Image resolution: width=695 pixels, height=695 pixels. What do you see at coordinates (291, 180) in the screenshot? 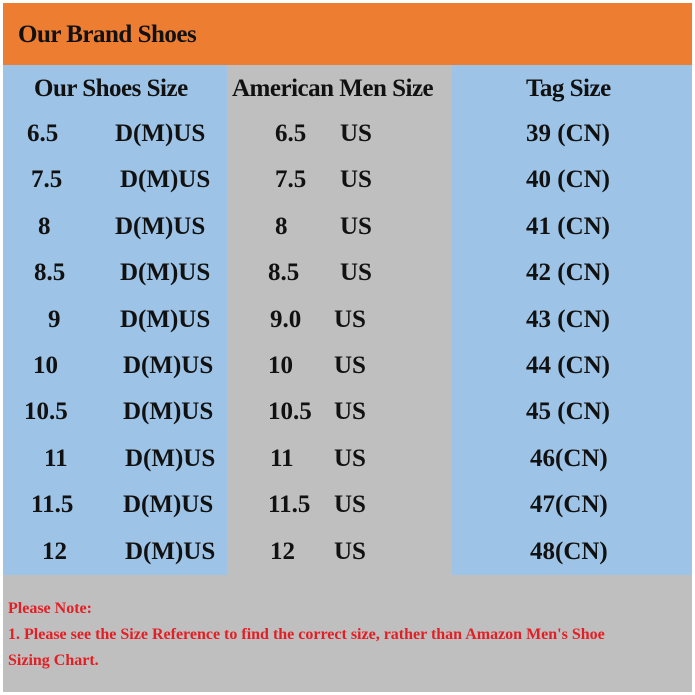
I see `us-size-value: 7.5` at bounding box center [291, 180].